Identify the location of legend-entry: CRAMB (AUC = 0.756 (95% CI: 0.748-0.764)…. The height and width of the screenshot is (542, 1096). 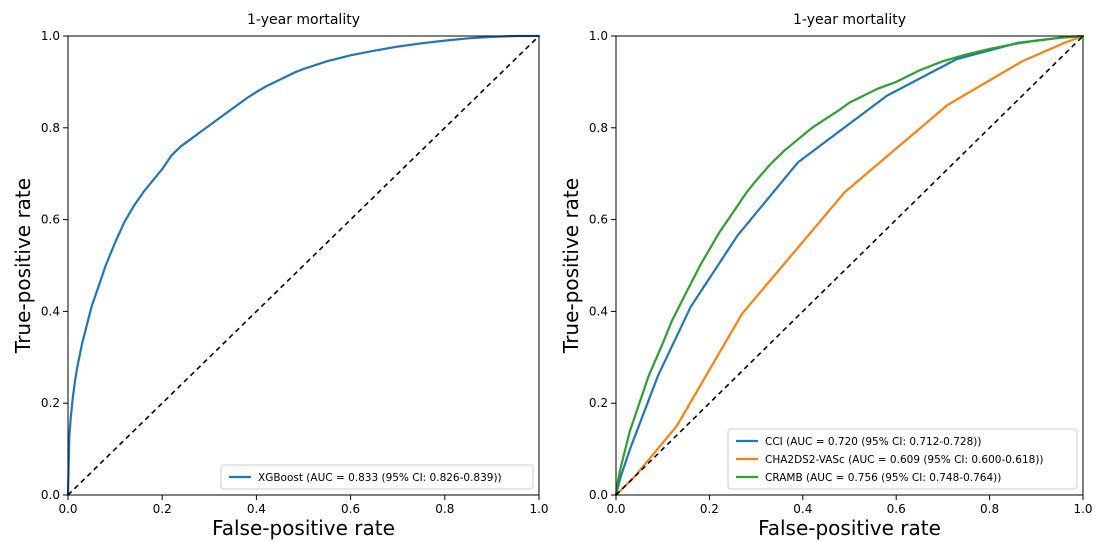
(883, 478).